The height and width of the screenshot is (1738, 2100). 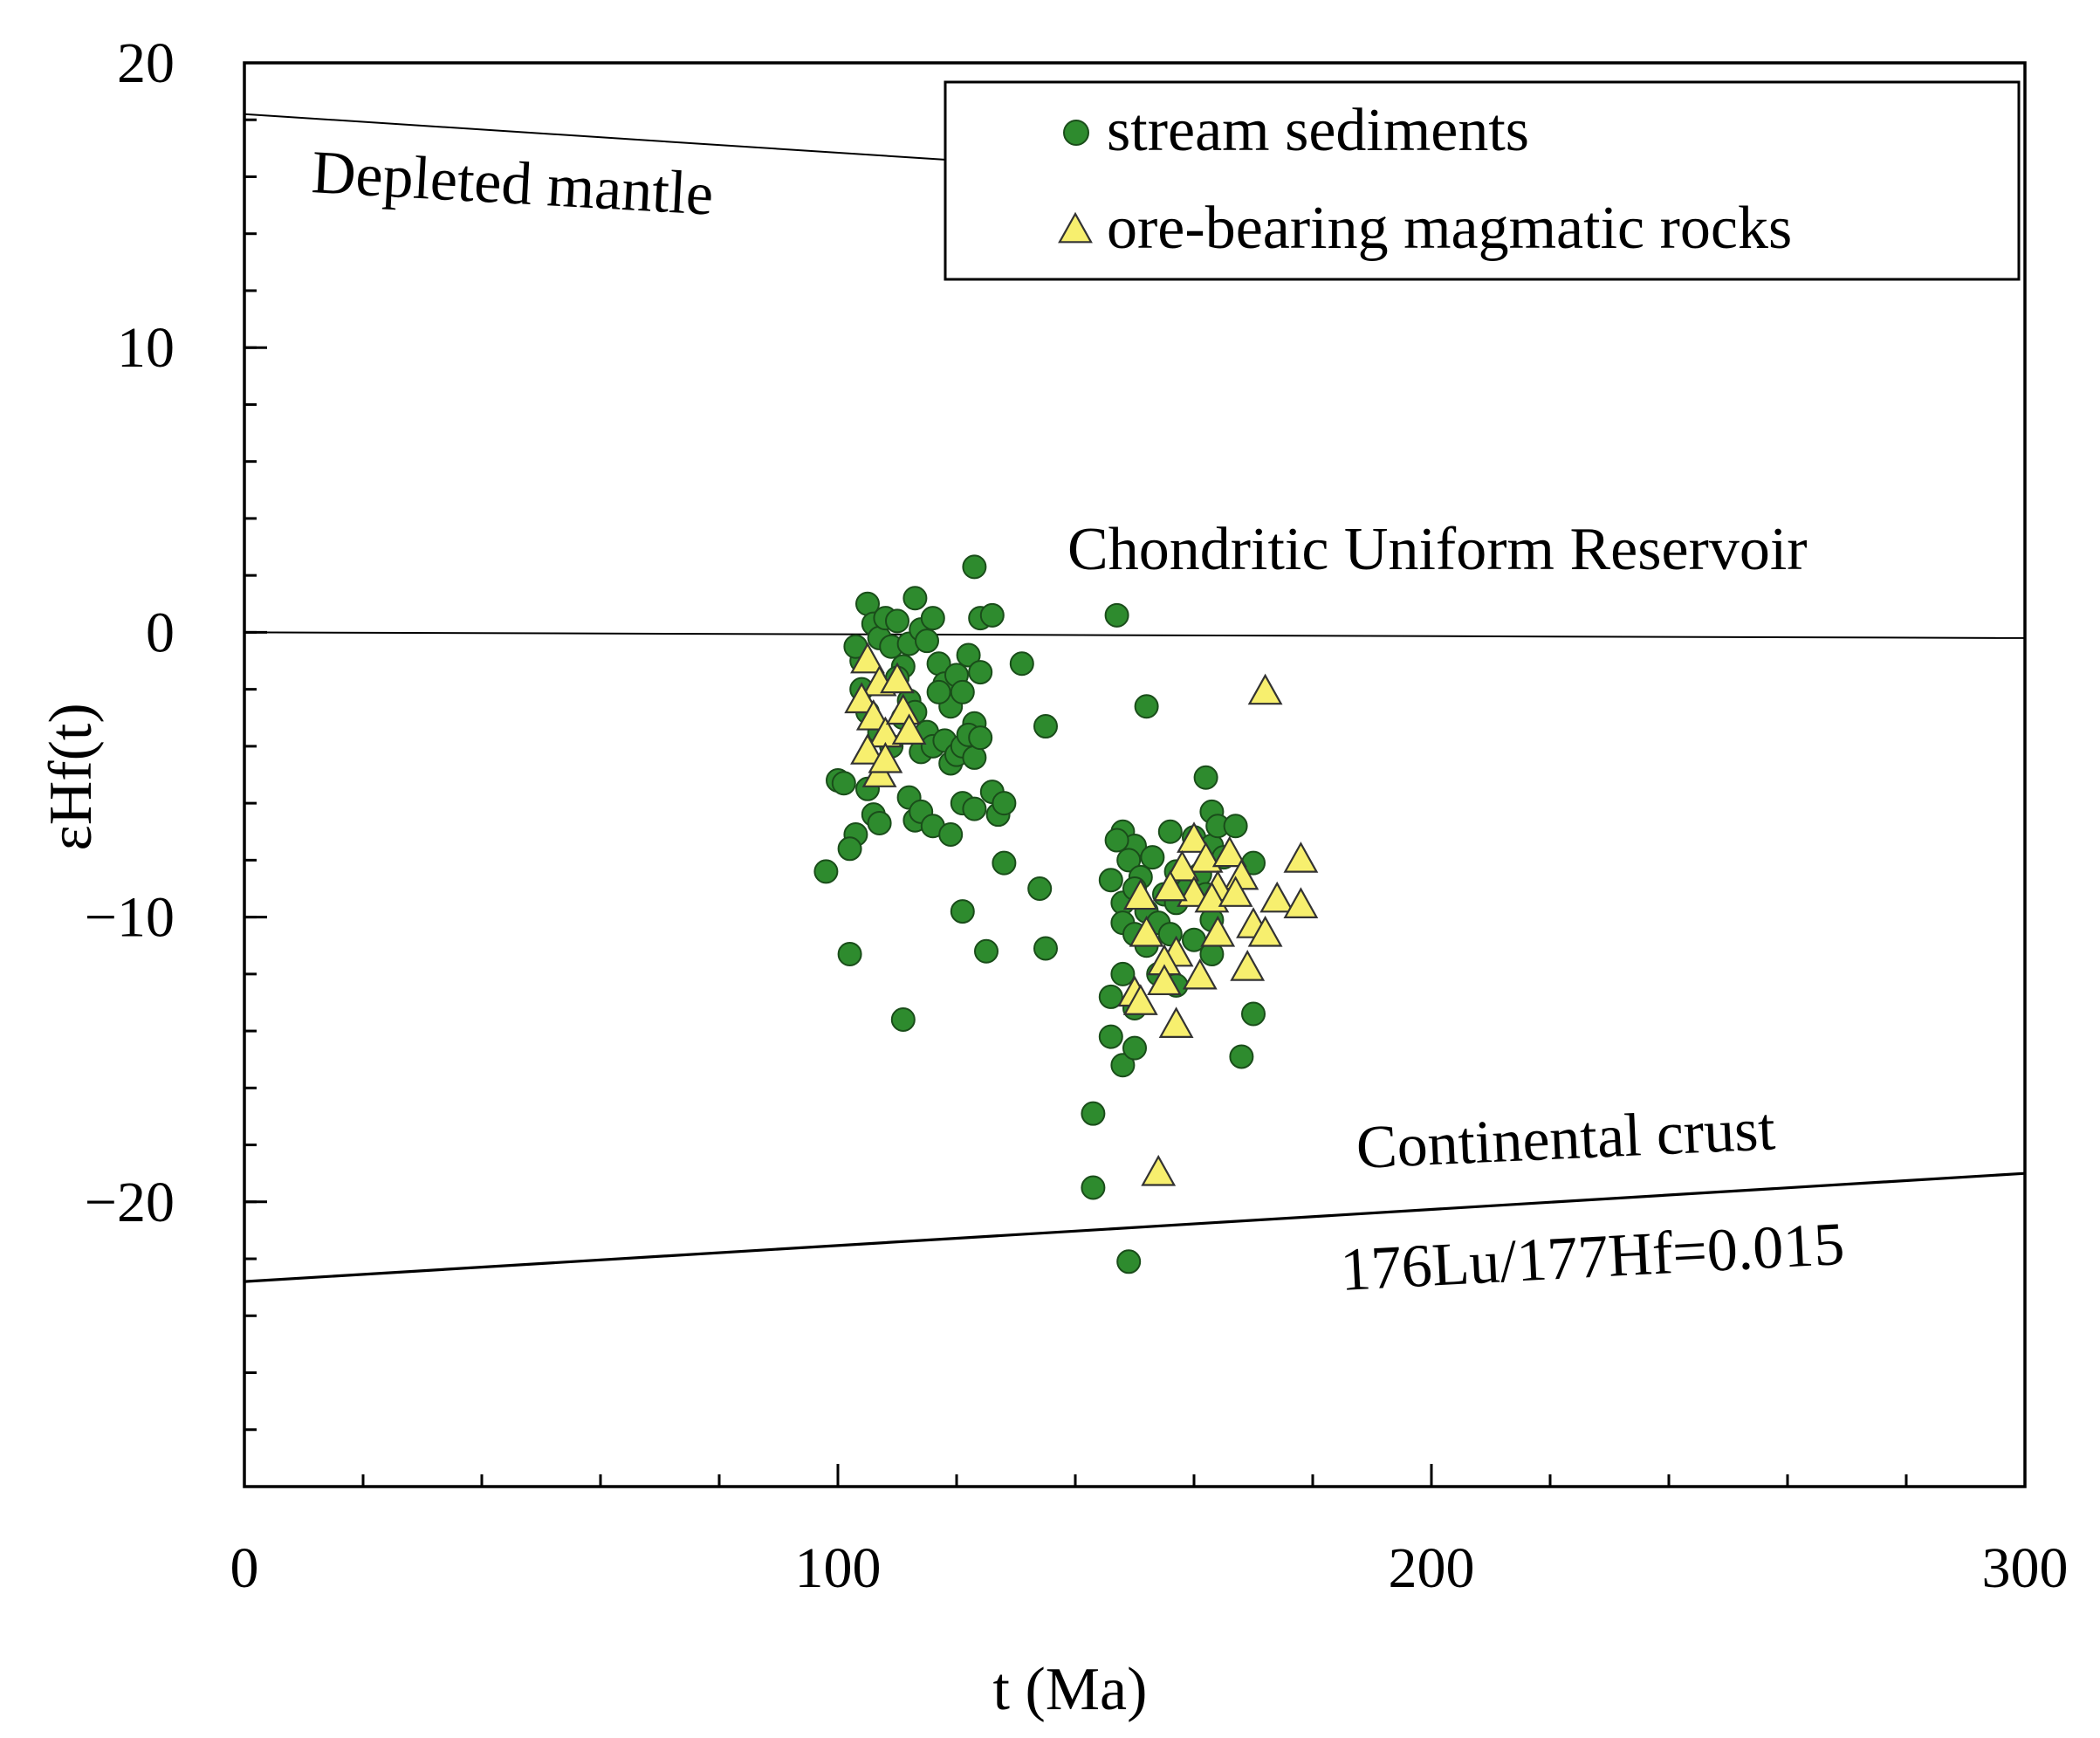 What do you see at coordinates (1076, 133) in the screenshot?
I see `legend-stream-marker` at bounding box center [1076, 133].